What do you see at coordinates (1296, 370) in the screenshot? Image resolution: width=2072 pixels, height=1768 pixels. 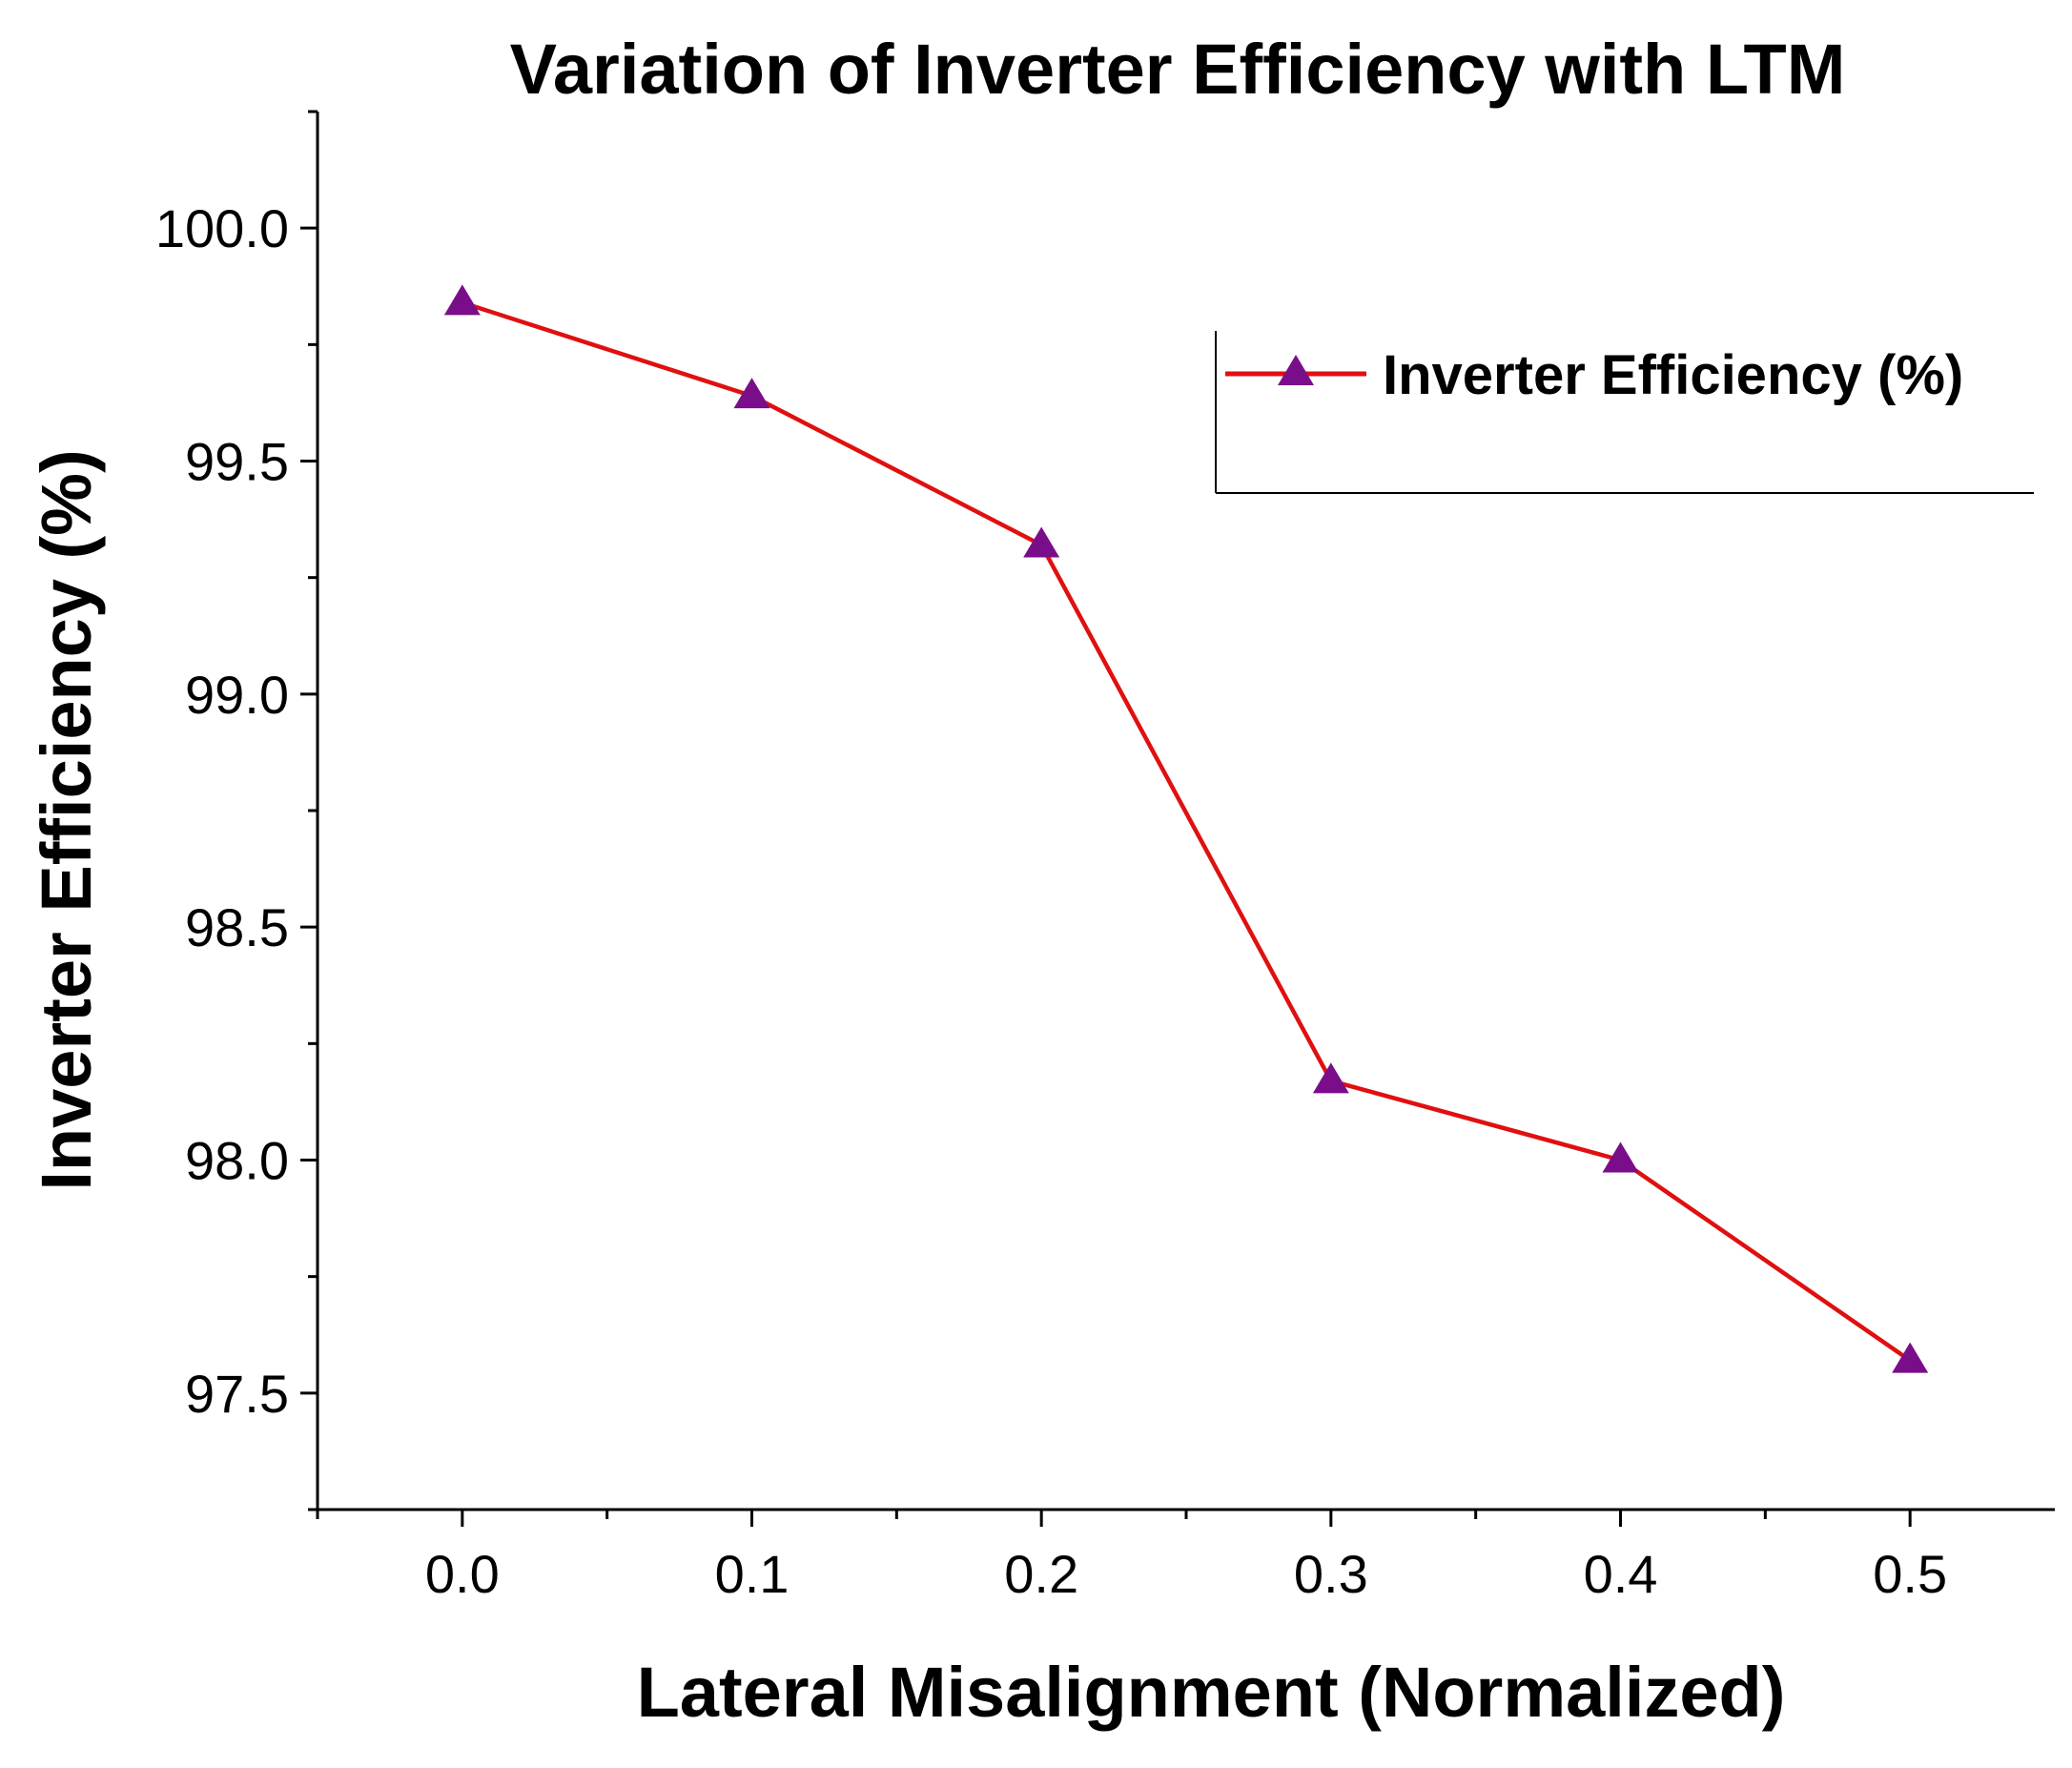 I see `legend-swatch-marker` at bounding box center [1296, 370].